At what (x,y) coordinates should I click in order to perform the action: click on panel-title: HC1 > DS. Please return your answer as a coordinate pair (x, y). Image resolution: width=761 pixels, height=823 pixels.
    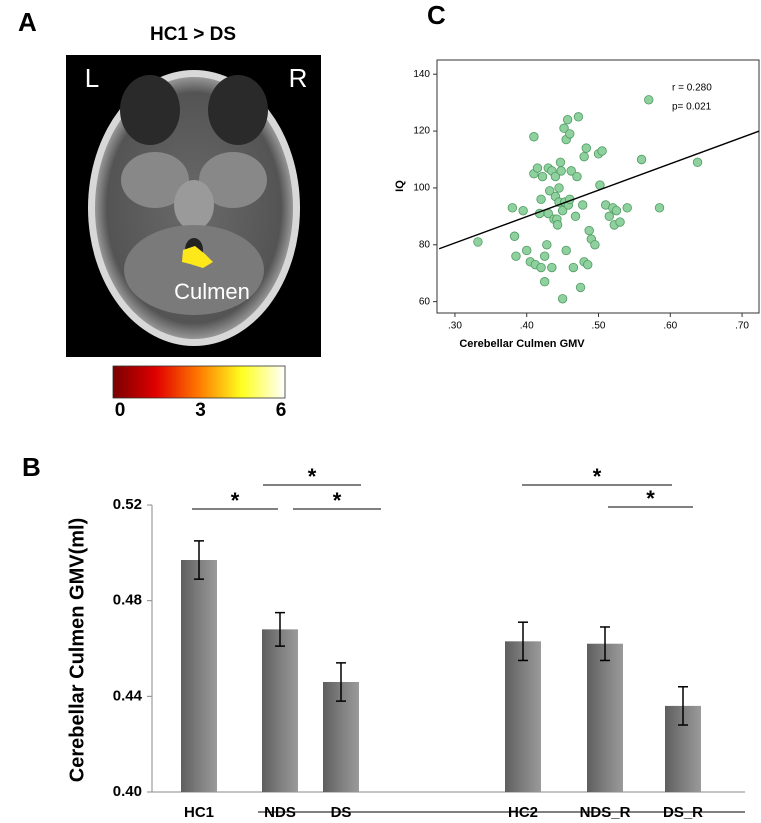
    Looking at the image, I should click on (193, 34).